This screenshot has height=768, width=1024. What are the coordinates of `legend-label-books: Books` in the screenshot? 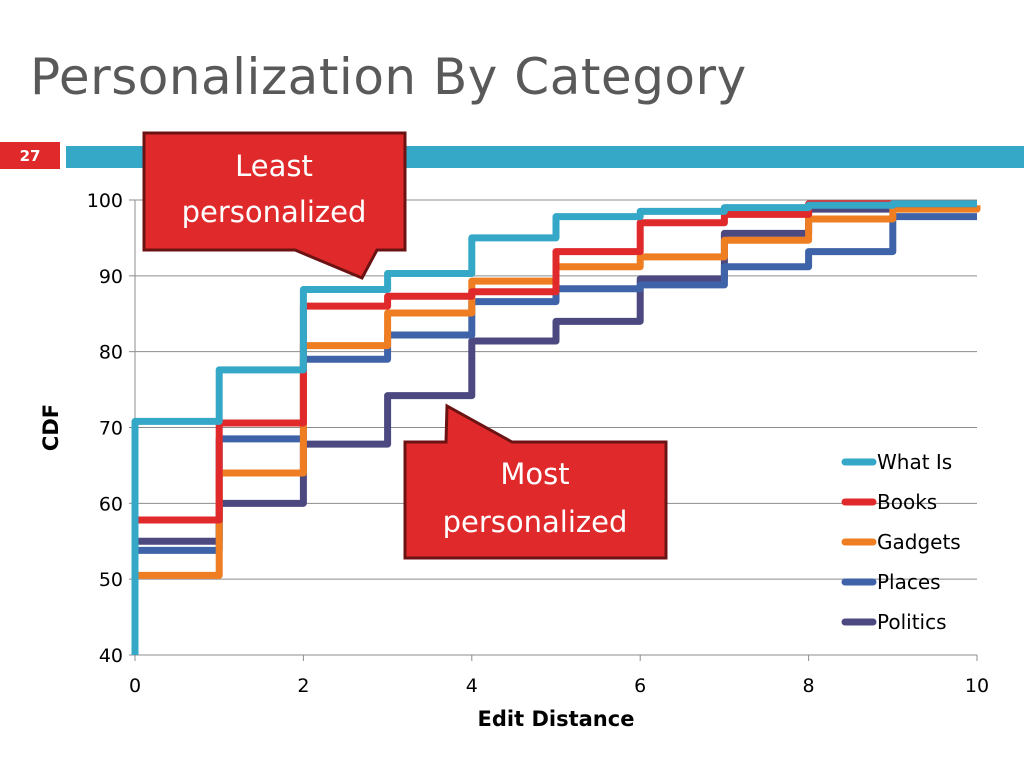 It's located at (907, 502).